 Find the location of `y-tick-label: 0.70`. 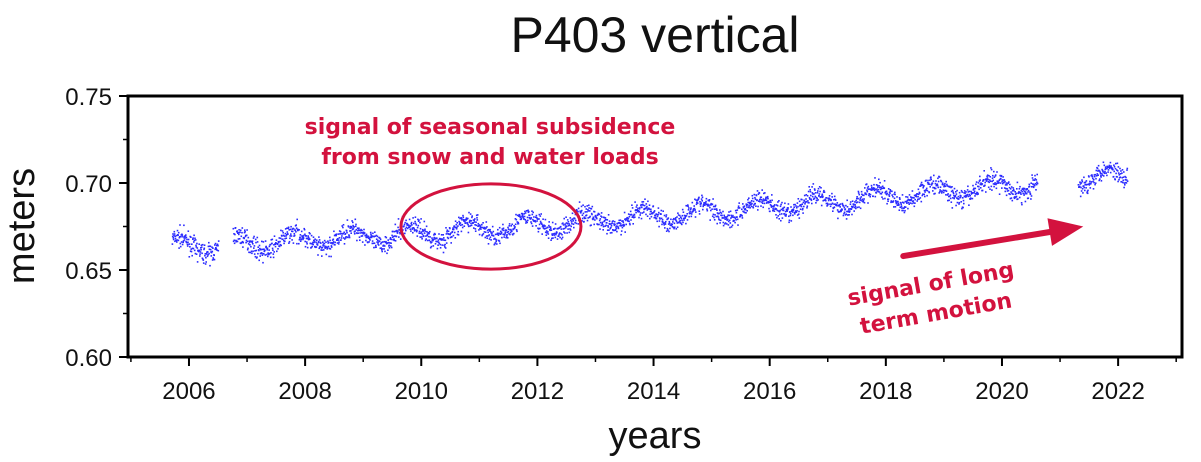

y-tick-label: 0.70 is located at coordinates (88, 184).